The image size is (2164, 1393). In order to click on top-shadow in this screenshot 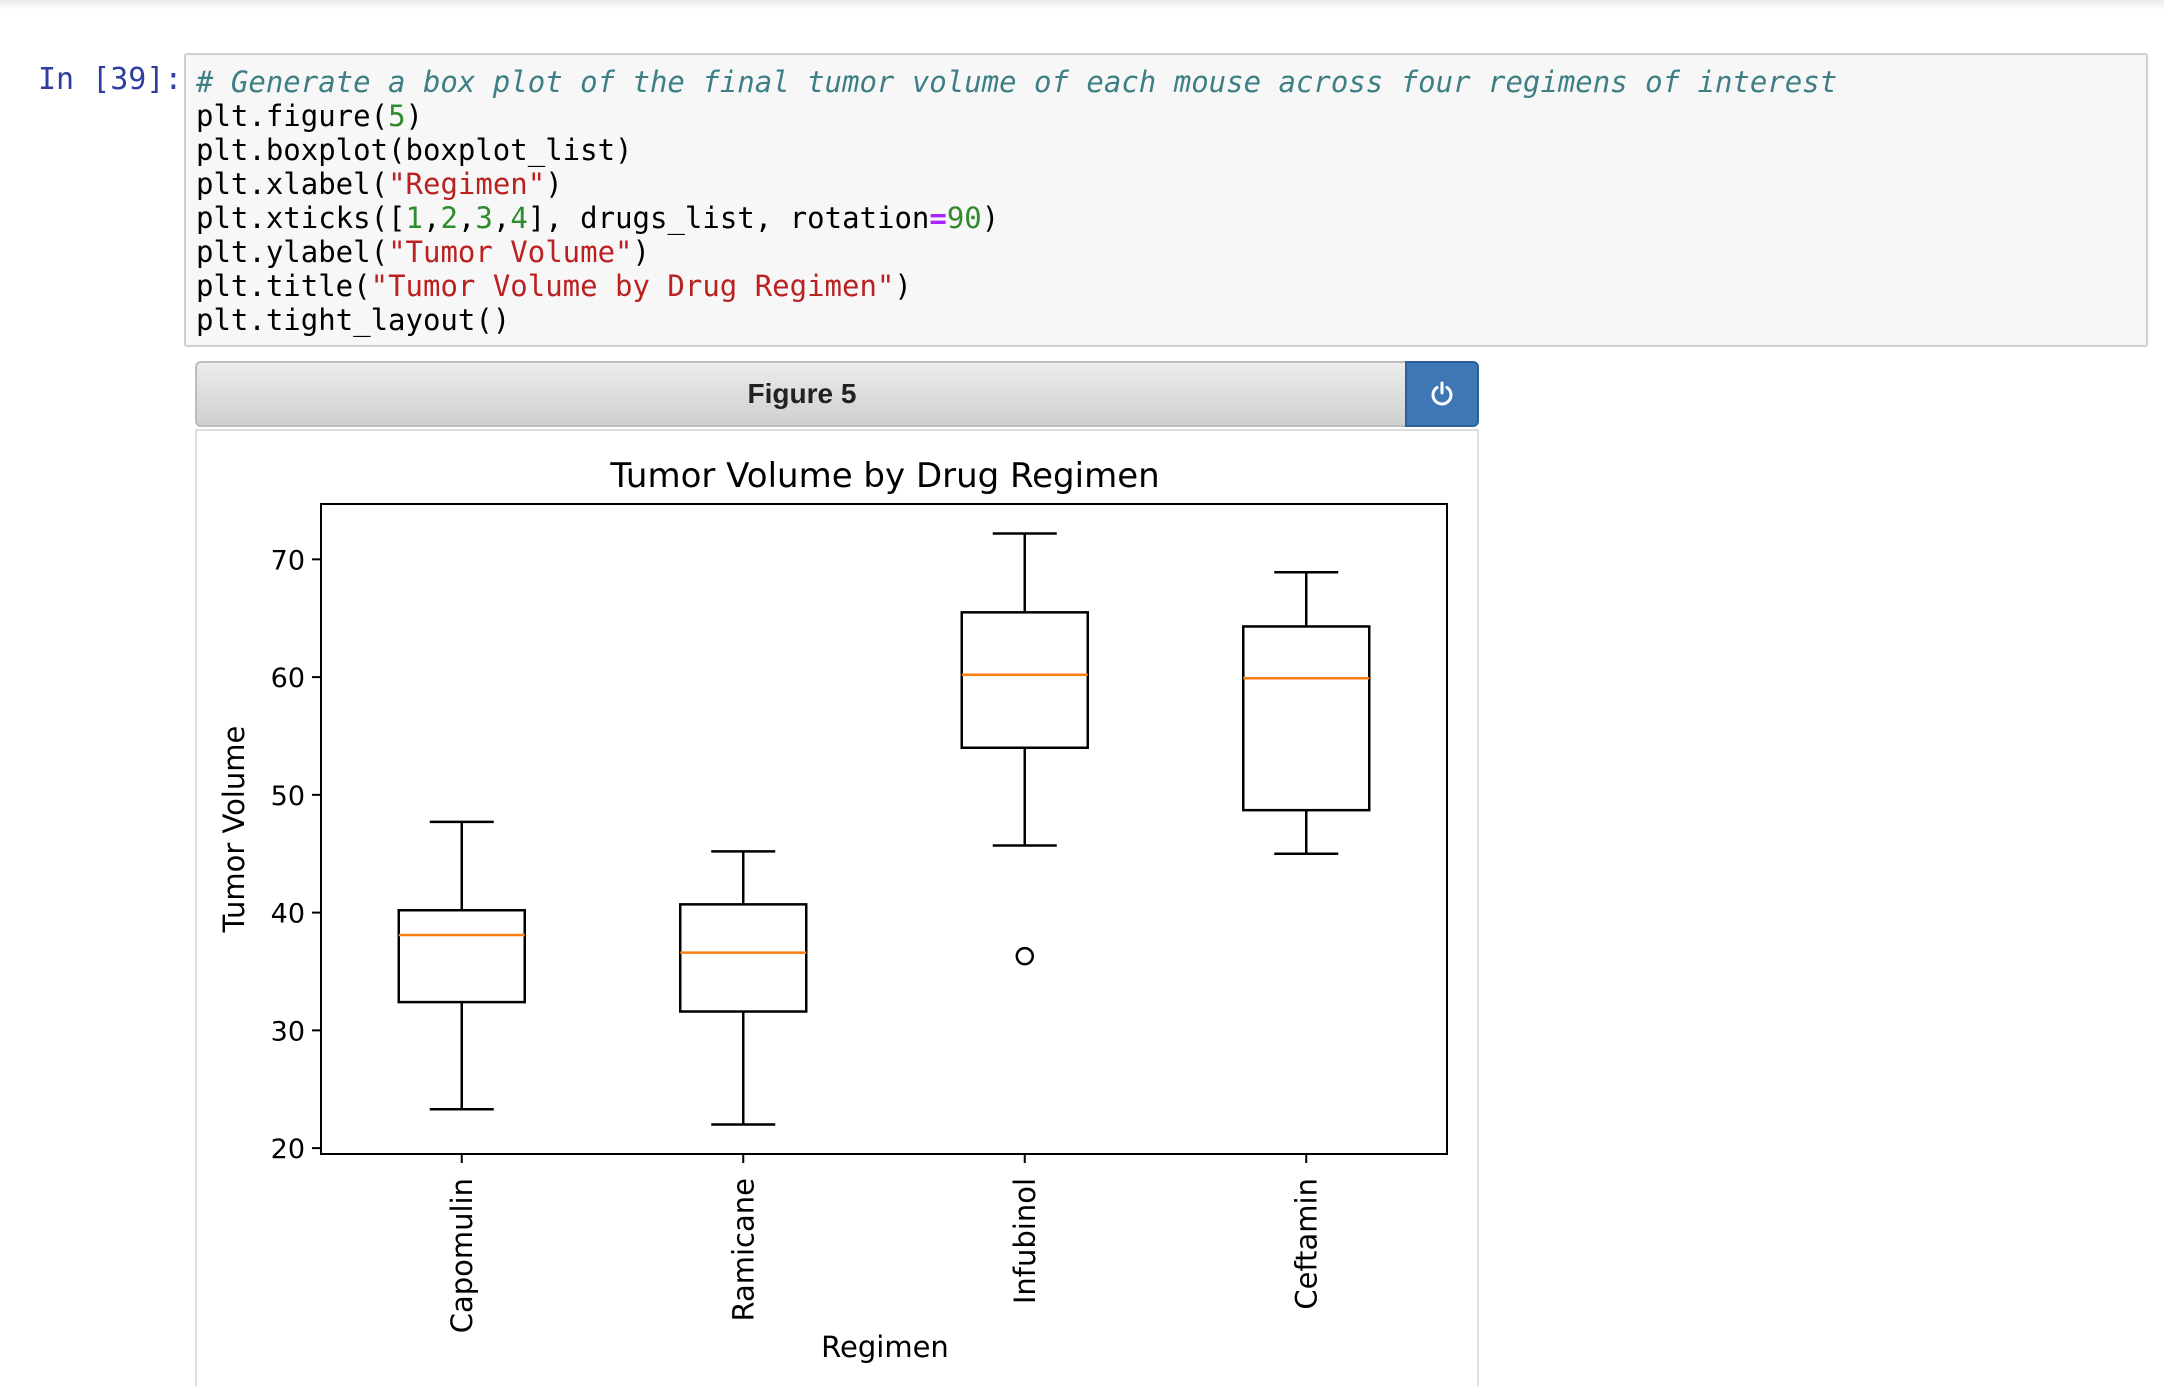, I will do `click(1082, 5)`.